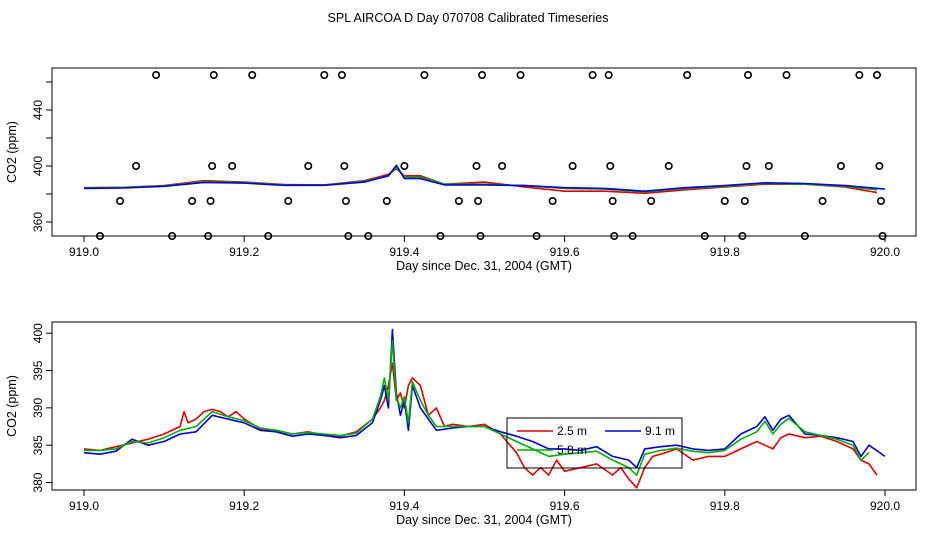 The width and height of the screenshot is (936, 540). I want to click on top-x-tick-label: 919.4, so click(404, 252).